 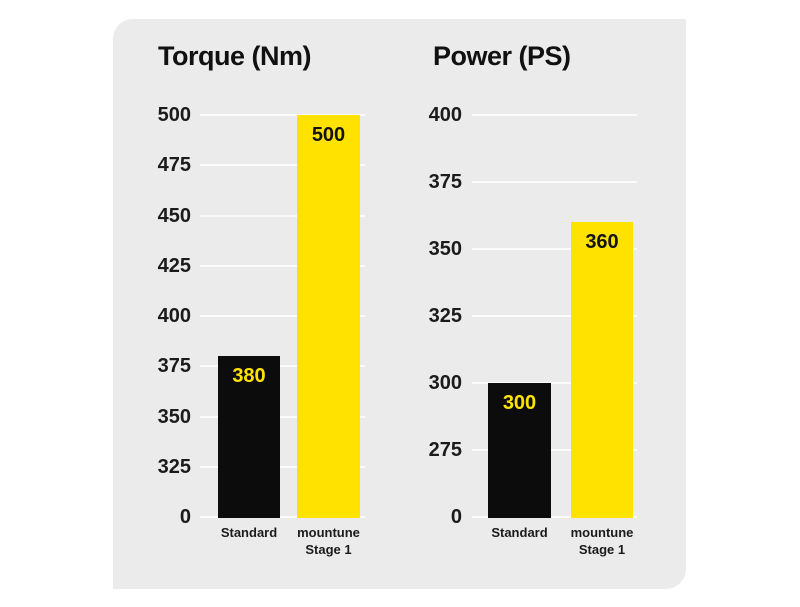 I want to click on power-y-tick-label: 325, so click(x=445, y=316).